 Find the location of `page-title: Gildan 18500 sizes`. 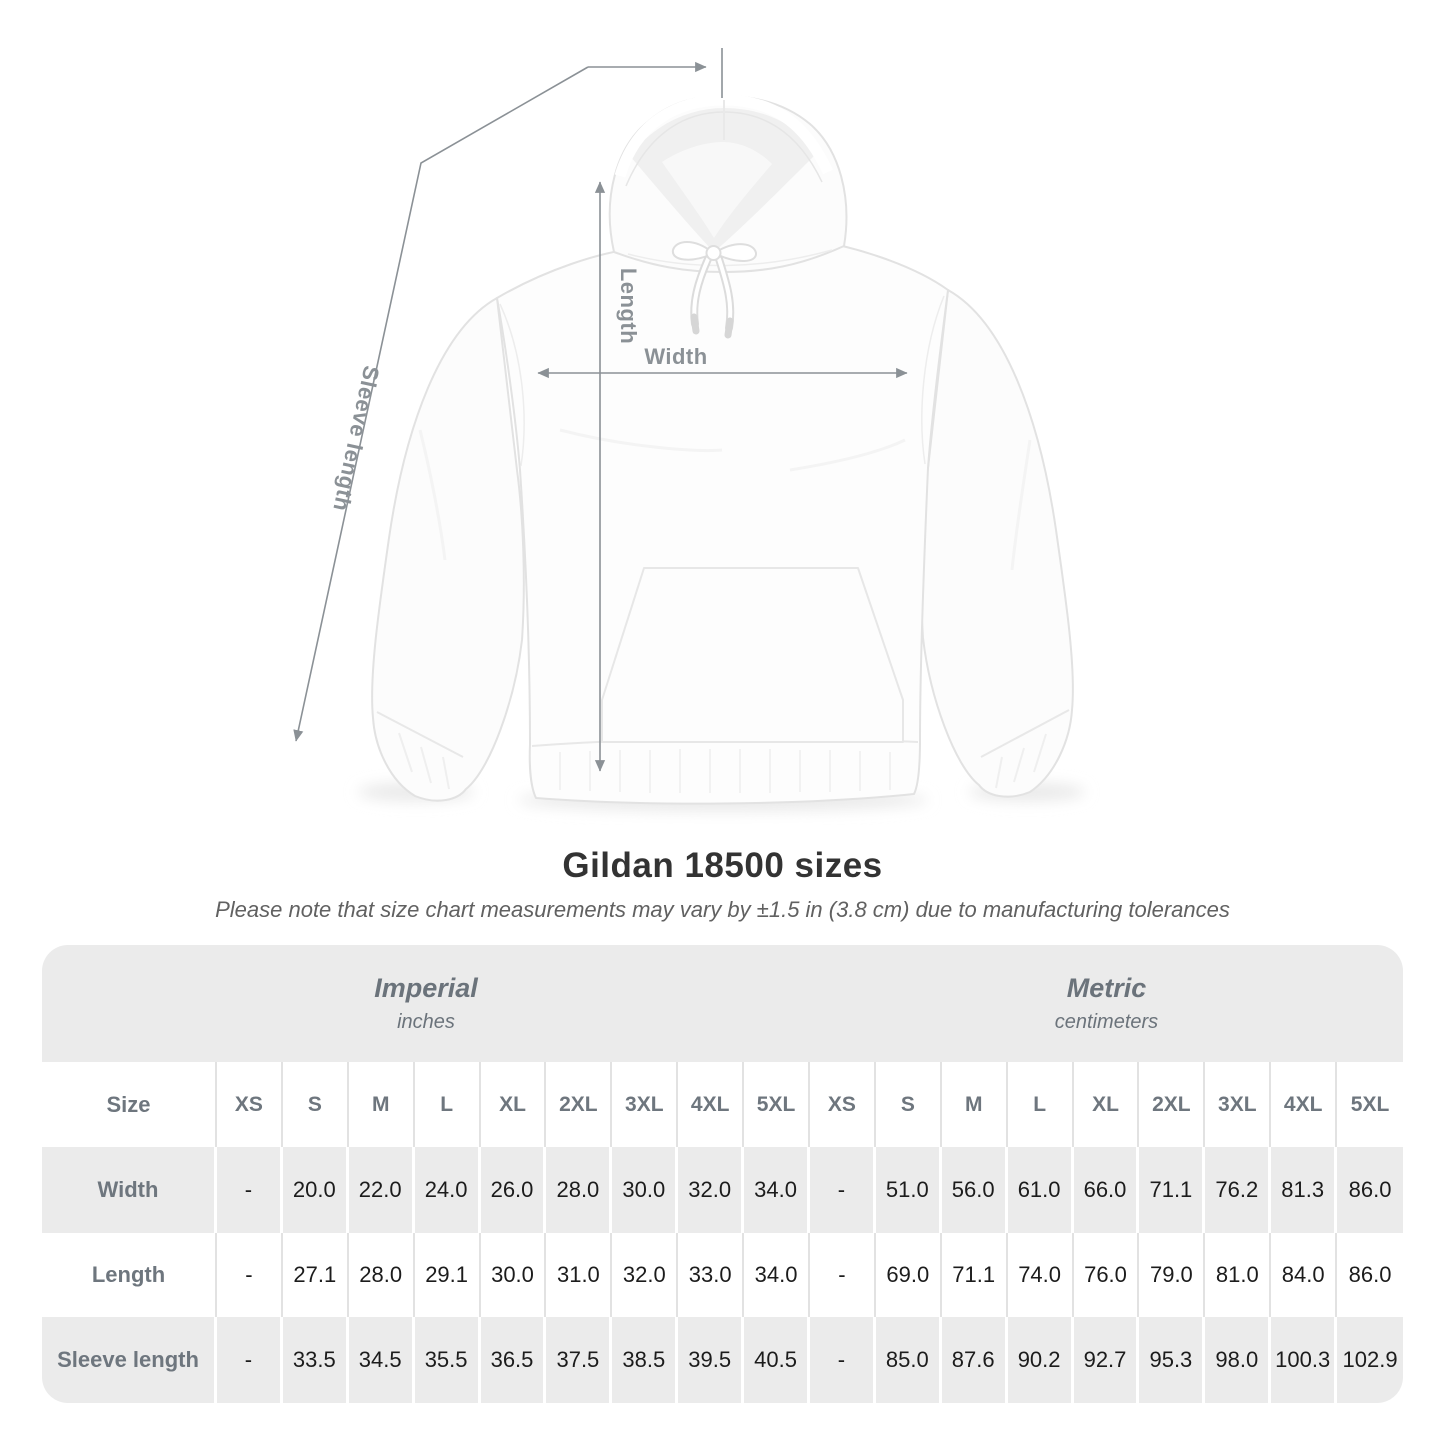

page-title: Gildan 18500 sizes is located at coordinates (722, 865).